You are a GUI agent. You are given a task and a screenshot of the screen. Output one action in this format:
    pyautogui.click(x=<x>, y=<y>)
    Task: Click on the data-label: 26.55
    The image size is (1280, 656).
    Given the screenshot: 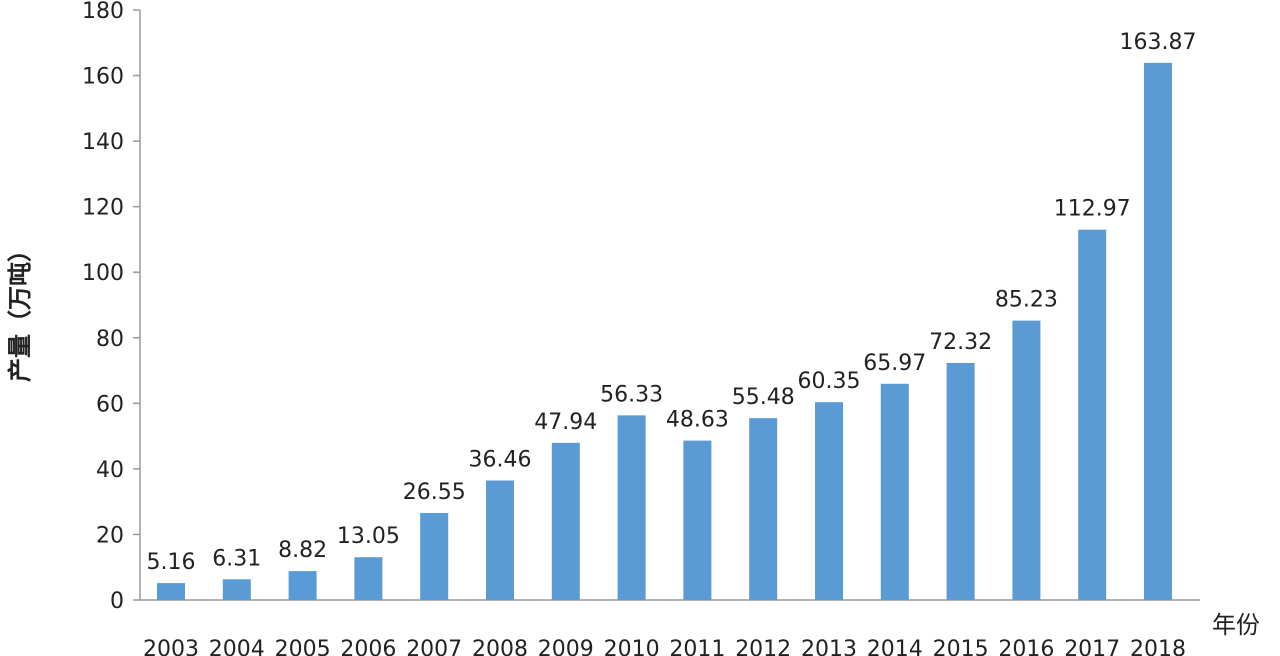 What is the action you would take?
    pyautogui.click(x=434, y=492)
    